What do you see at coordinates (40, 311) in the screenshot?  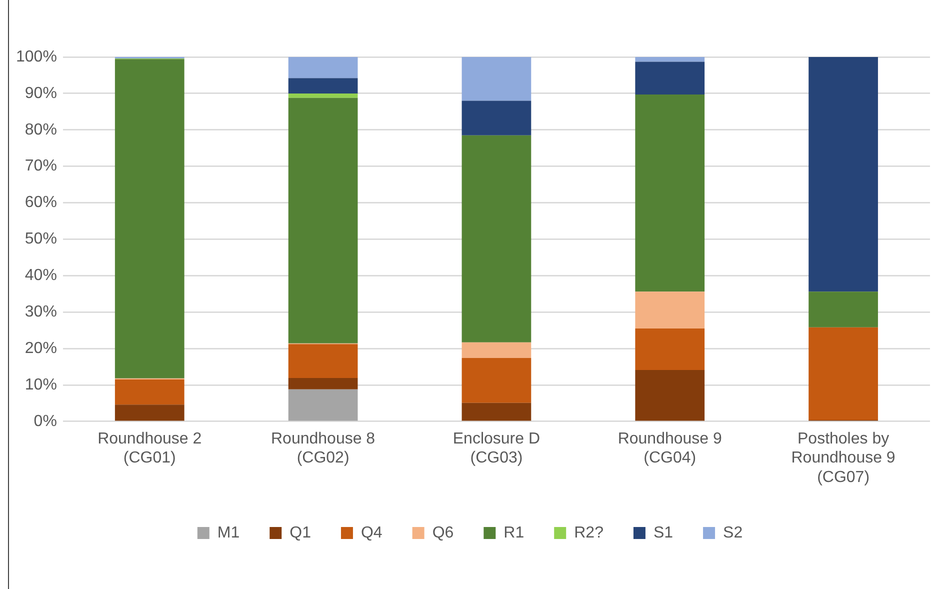 I see `y-tick-label: 30%` at bounding box center [40, 311].